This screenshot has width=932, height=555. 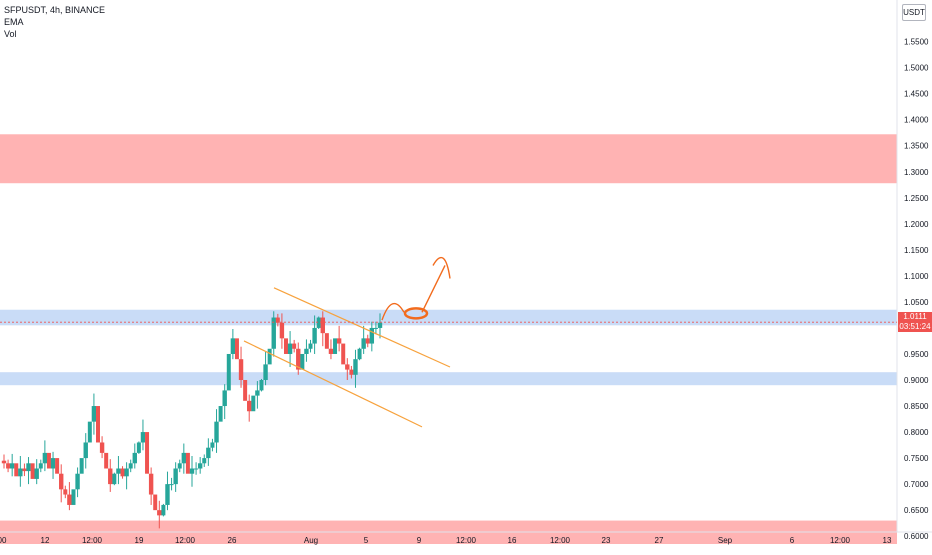 I want to click on indicator-vol: Vol, so click(x=10, y=34).